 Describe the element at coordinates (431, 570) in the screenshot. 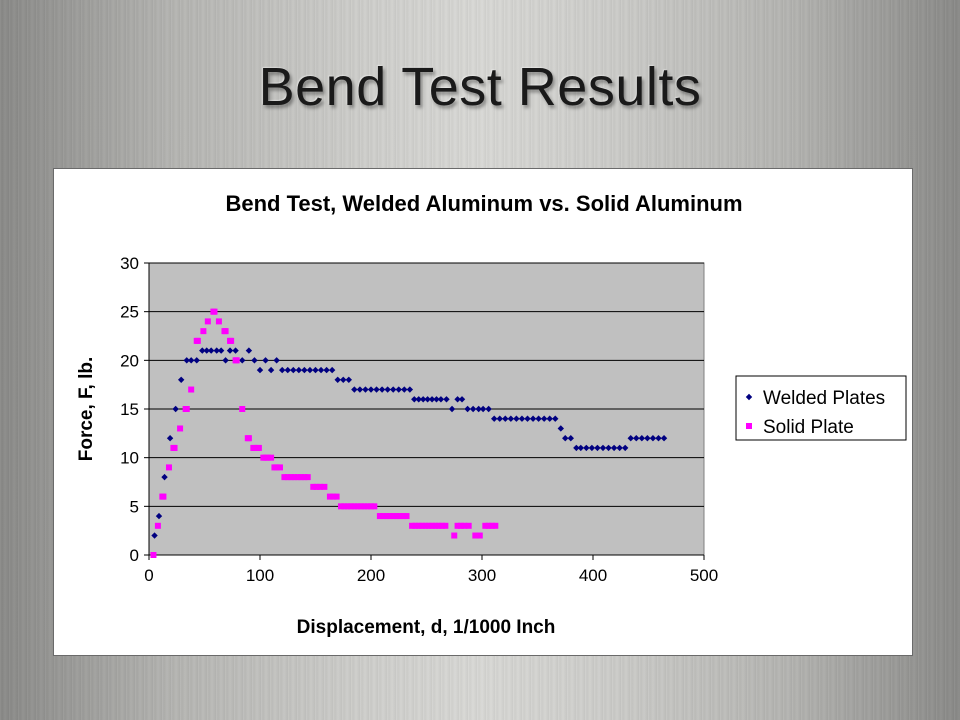

I see `x-axis-ticks: 0 100 200 300 400 500` at that location.